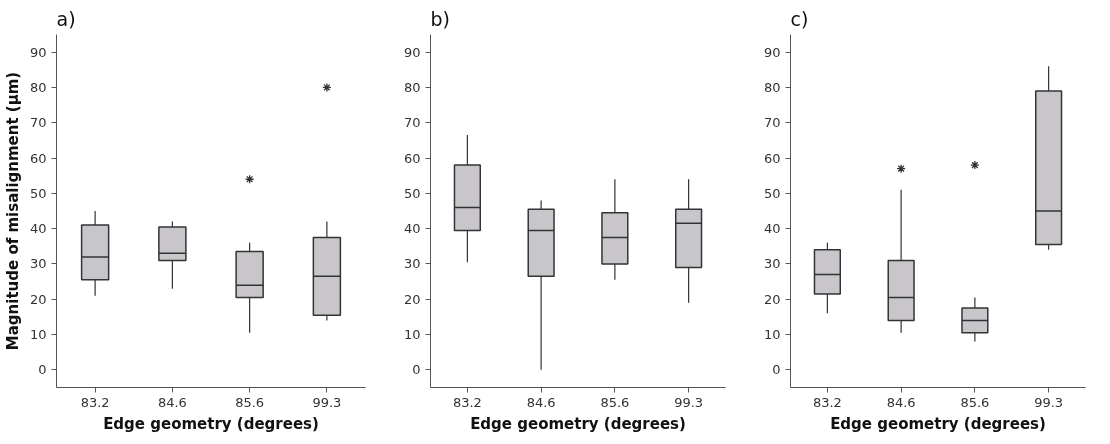 The image size is (1110, 444). Describe the element at coordinates (66, 18) in the screenshot. I see `chart-title: a)` at that location.